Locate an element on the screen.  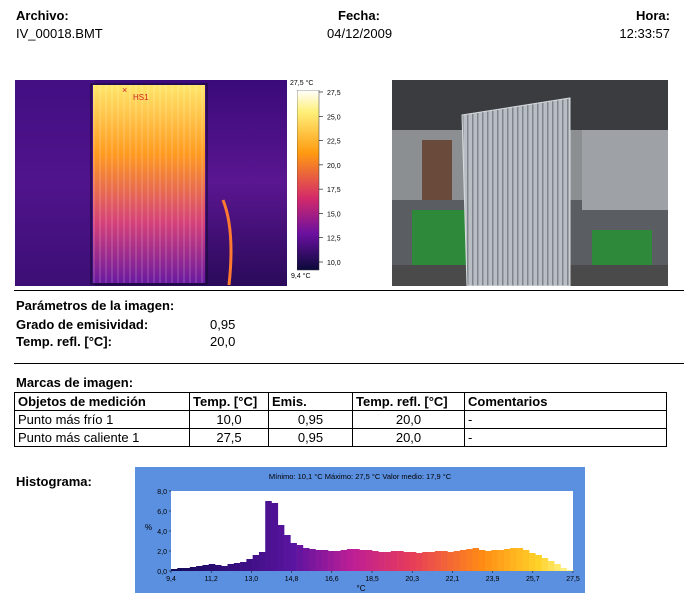
cell-comment: - is located at coordinates (565, 419).